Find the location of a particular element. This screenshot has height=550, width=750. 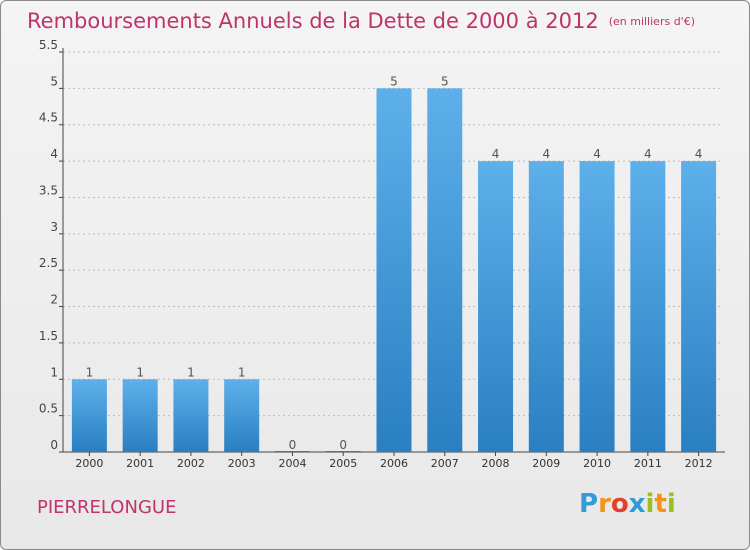

y-tick-label: 1 is located at coordinates (54, 372).